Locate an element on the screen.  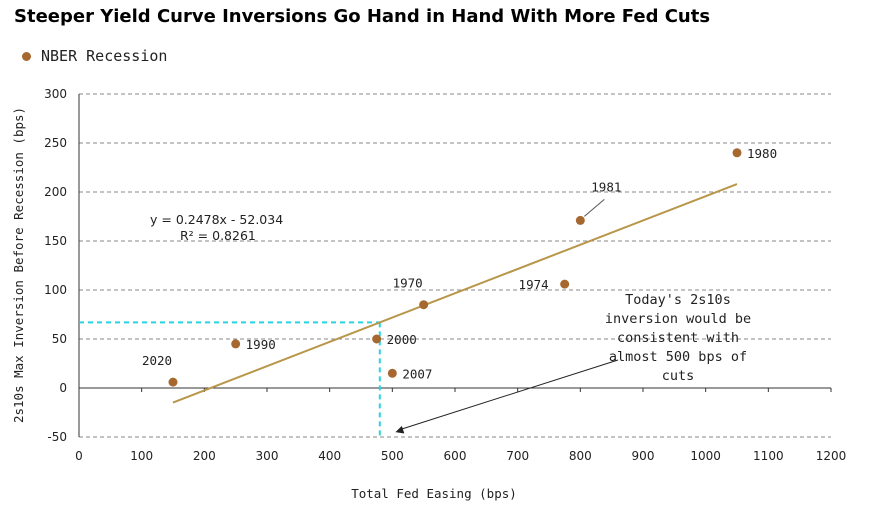
y-tick-label: 150 is located at coordinates (55, 241).